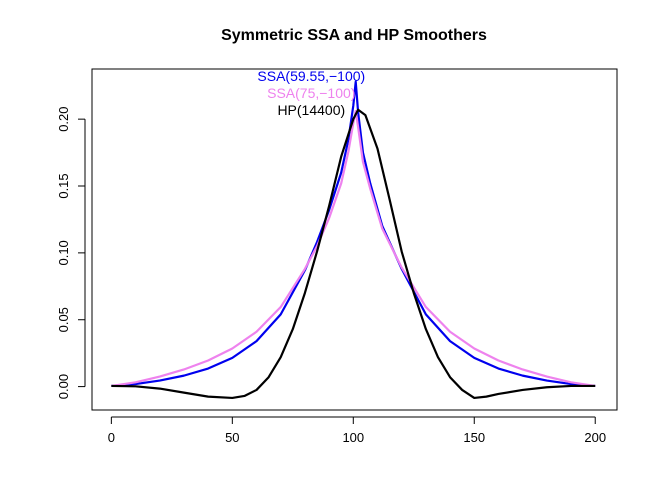  I want to click on legend-label-0: SSA(59.55,−100), so click(311, 76).